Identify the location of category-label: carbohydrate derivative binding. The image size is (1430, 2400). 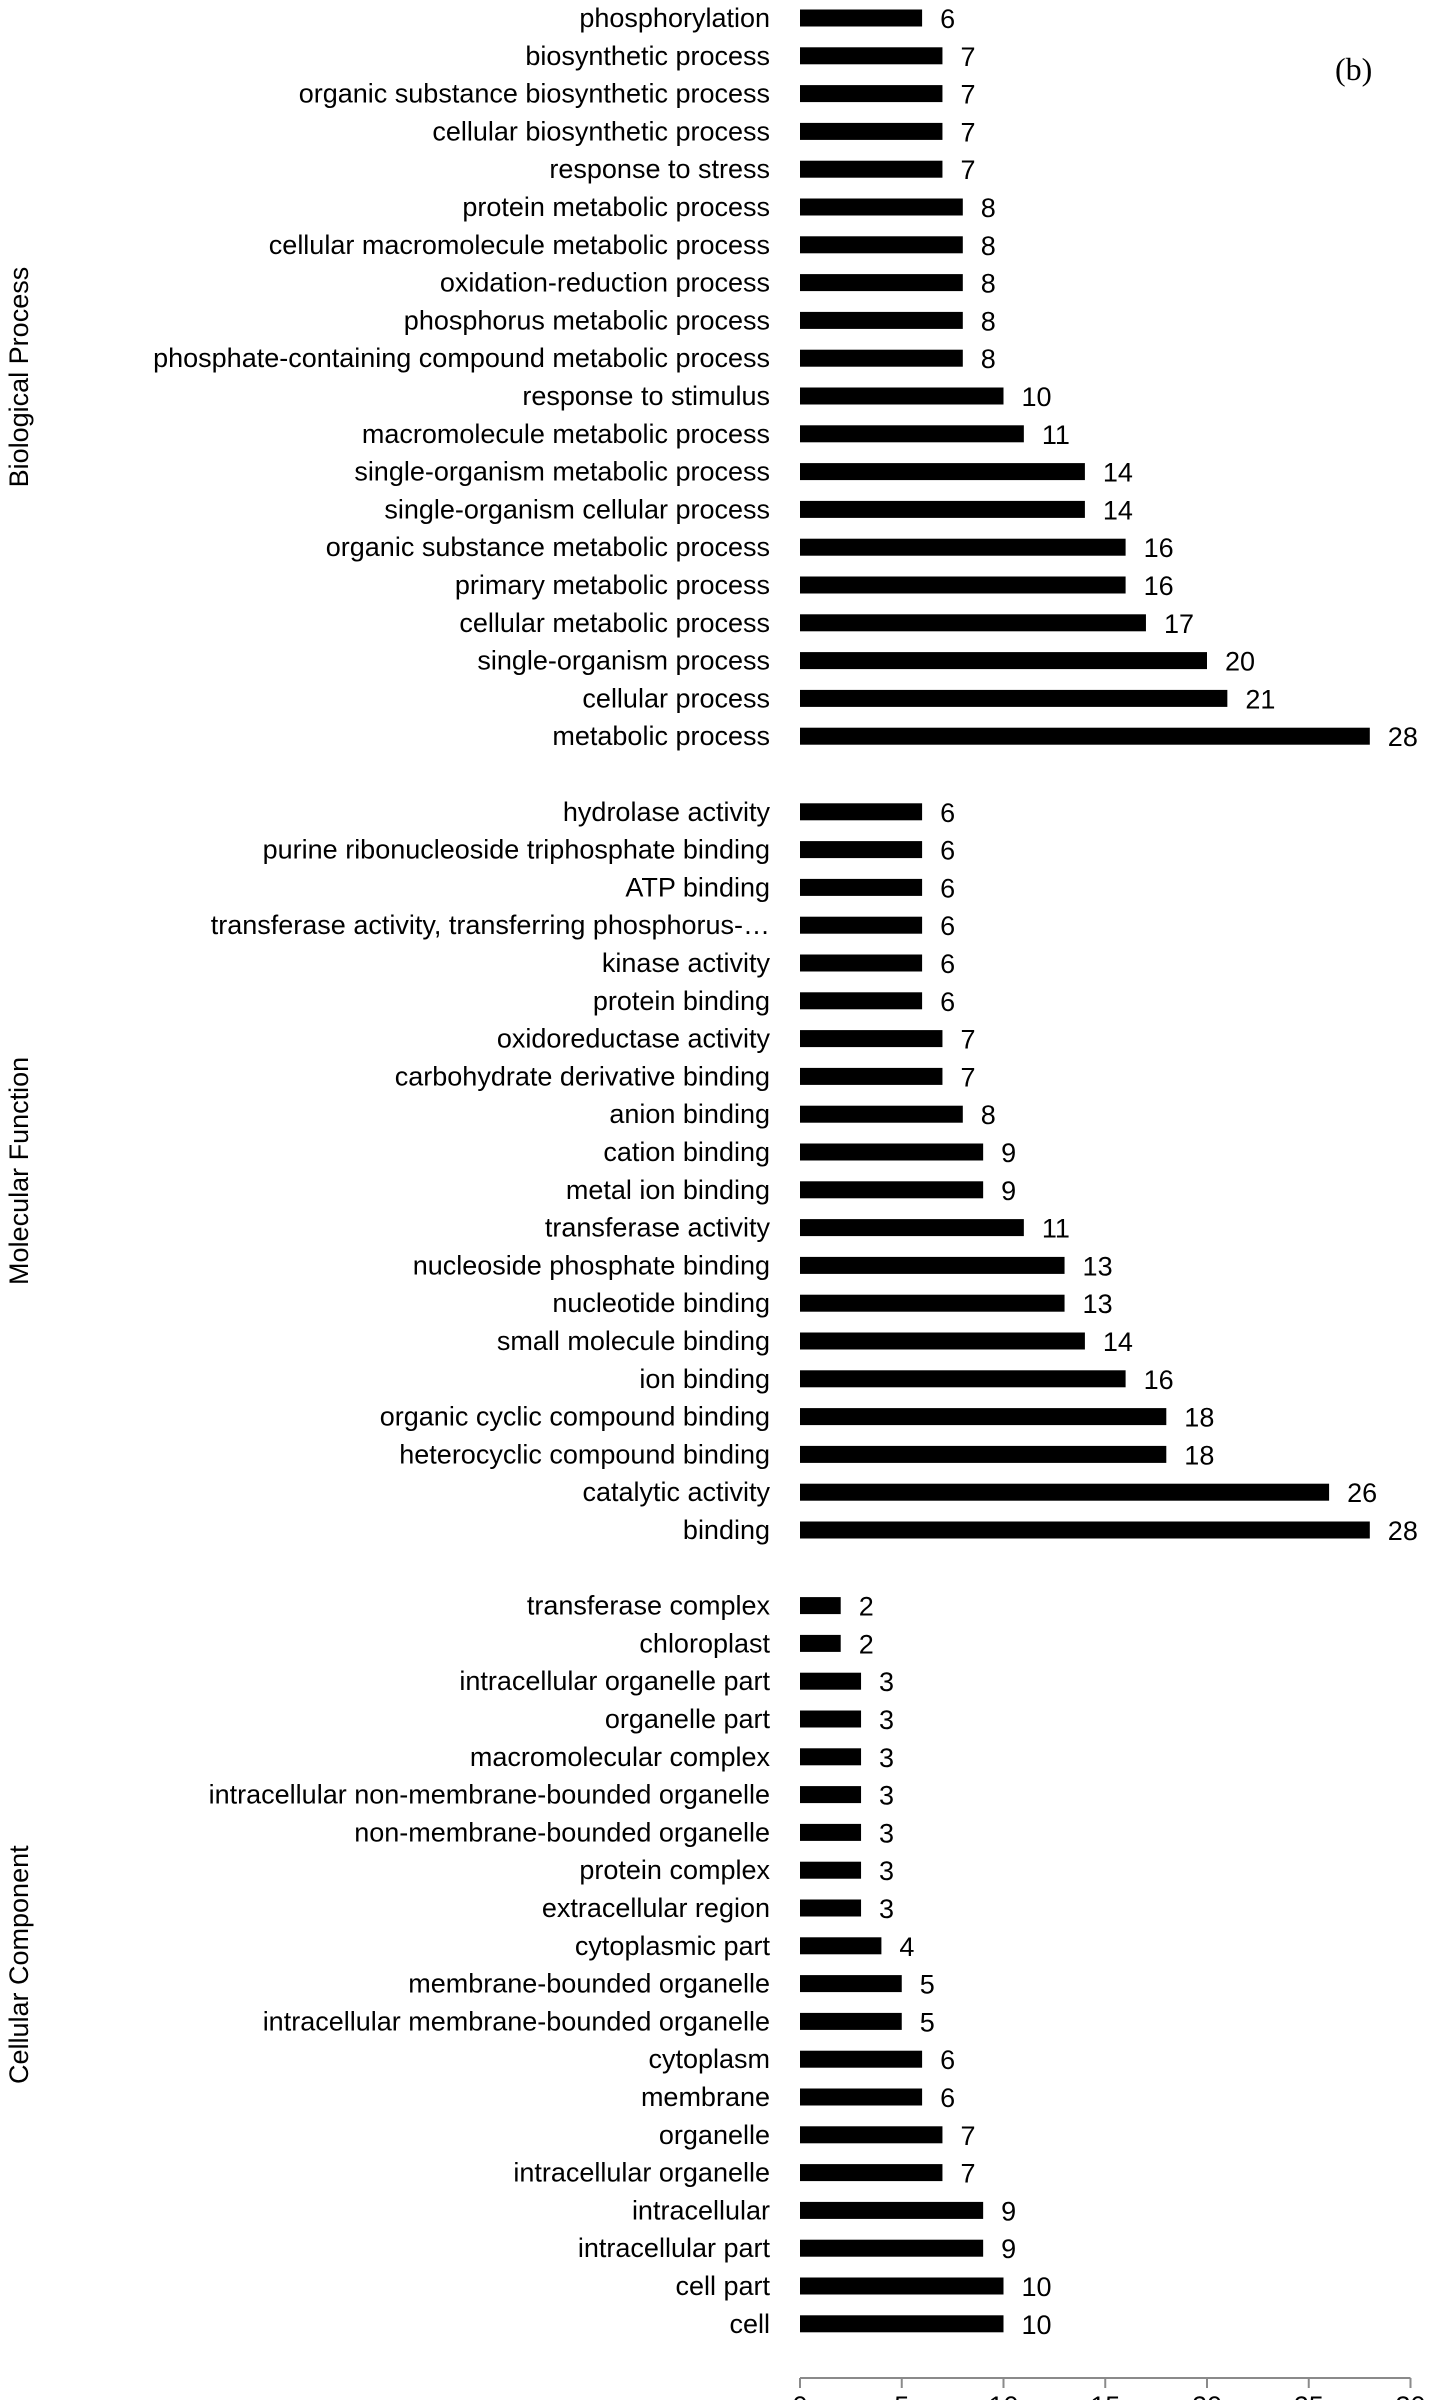
(582, 1076).